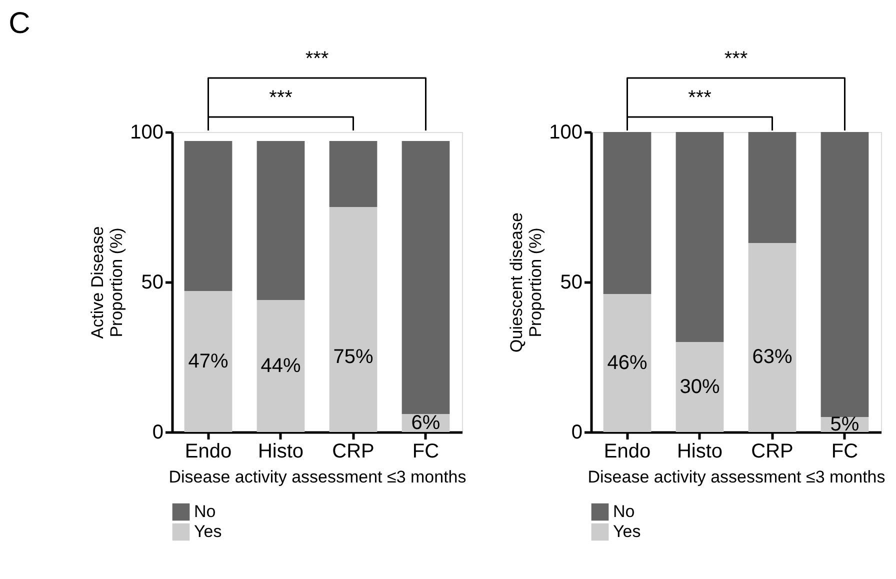 This screenshot has height=579, width=896. What do you see at coordinates (19, 23) in the screenshot?
I see `chart-title: C` at bounding box center [19, 23].